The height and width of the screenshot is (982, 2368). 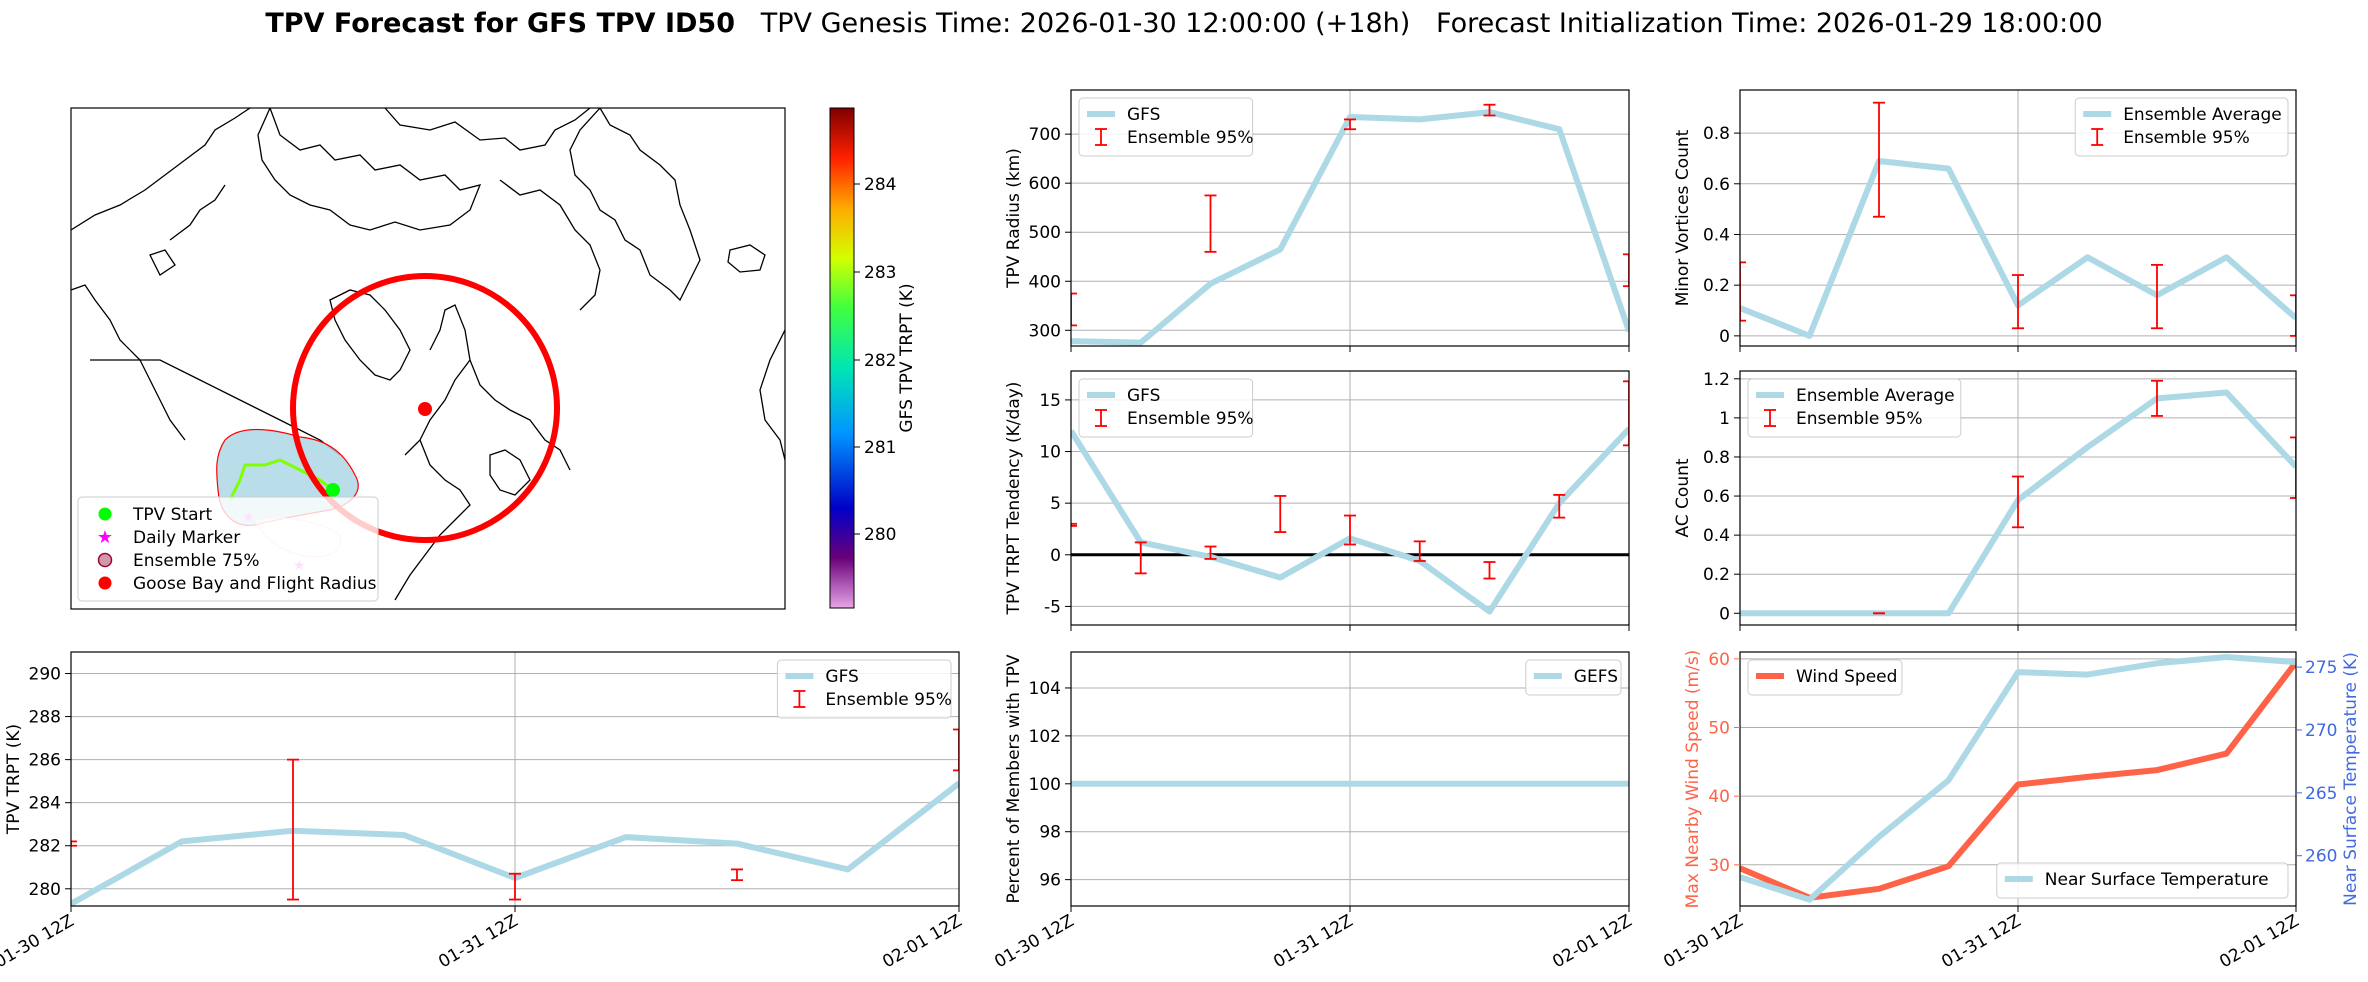 What do you see at coordinates (45, 804) in the screenshot?
I see `y-tick-label: 284` at bounding box center [45, 804].